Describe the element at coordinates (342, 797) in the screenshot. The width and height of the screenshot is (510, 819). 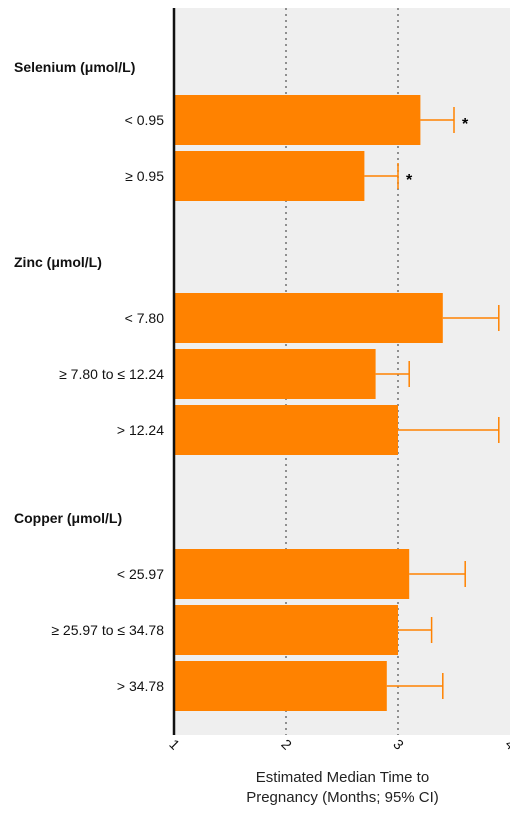
I see `x-axis-title-line-2: Pregnancy (Months; 95% CI)` at that location.